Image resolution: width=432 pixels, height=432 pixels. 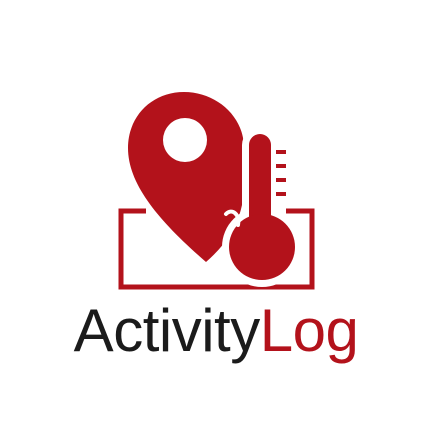 What do you see at coordinates (186, 177) in the screenshot?
I see `map-pin-icon` at bounding box center [186, 177].